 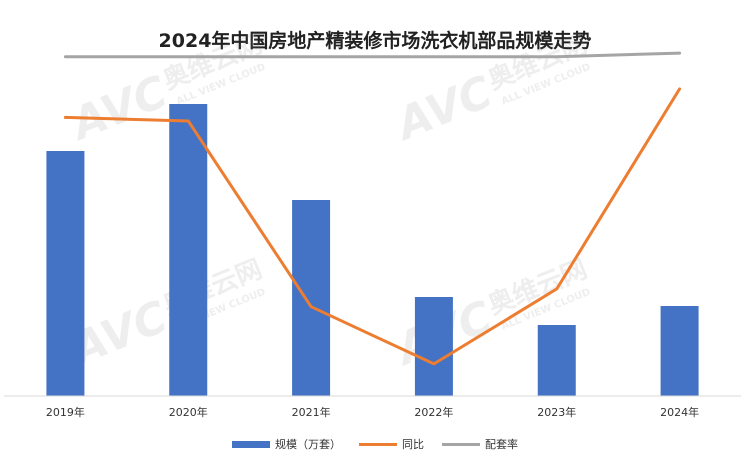 I want to click on x-tick-labels: 2019年 2020年 2021年 2022年 2023年 2024年, so click(x=372, y=412).